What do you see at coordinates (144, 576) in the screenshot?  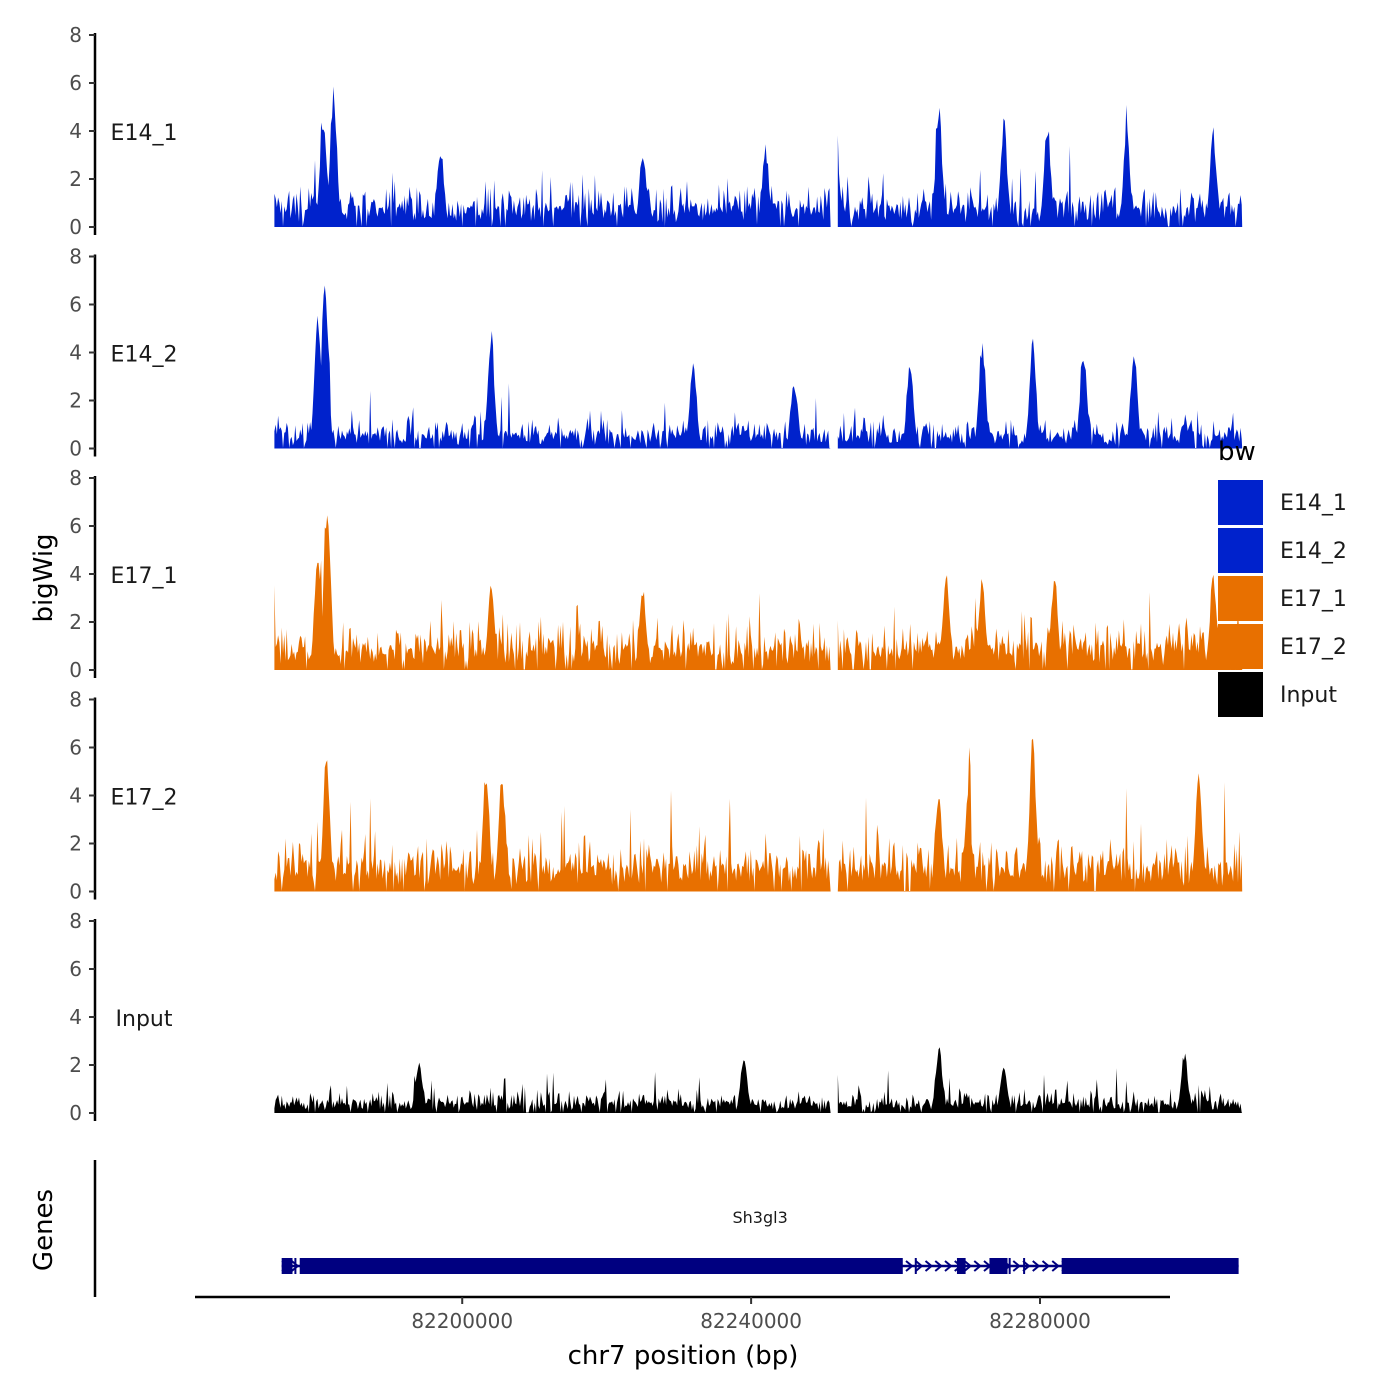 I see `track-label: E17_1` at bounding box center [144, 576].